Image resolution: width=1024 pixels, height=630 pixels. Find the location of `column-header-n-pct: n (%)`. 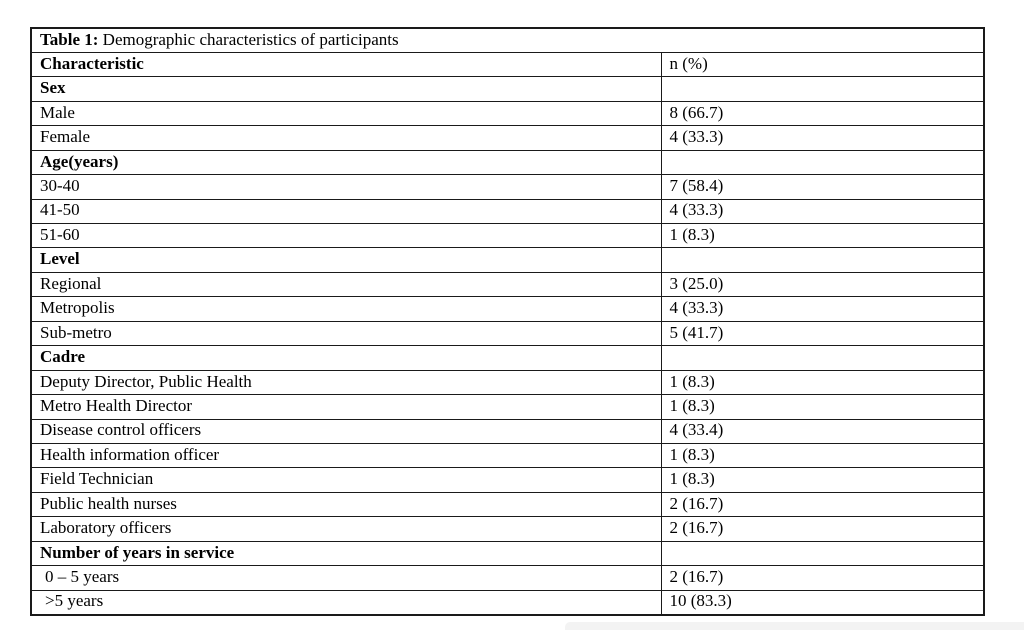

column-header-n-pct: n (%) is located at coordinates (822, 64).